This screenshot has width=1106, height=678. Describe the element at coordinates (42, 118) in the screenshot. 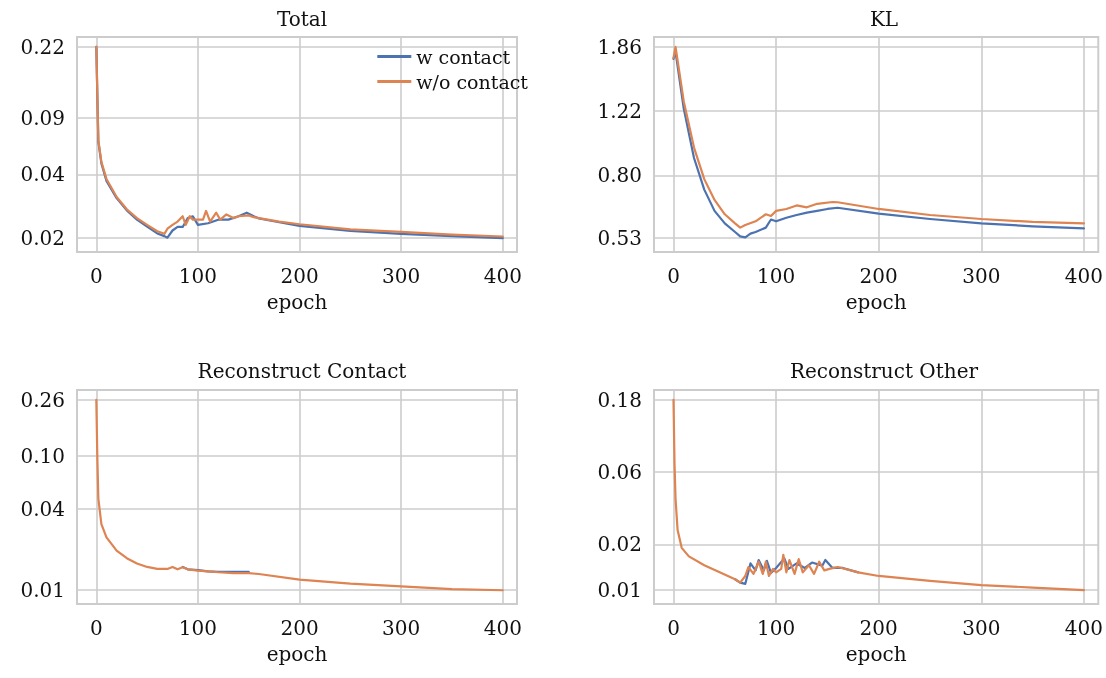

I see `y-tick-label: 0.09` at that location.